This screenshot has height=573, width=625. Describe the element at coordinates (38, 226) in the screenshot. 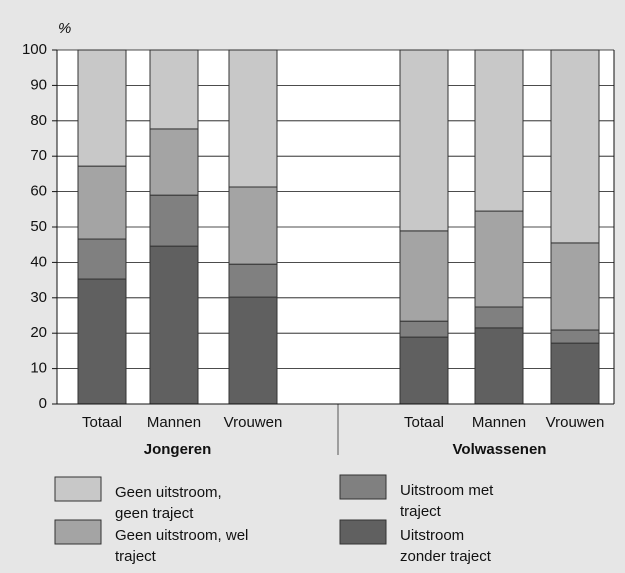

I see `y-tick-label: 50` at that location.